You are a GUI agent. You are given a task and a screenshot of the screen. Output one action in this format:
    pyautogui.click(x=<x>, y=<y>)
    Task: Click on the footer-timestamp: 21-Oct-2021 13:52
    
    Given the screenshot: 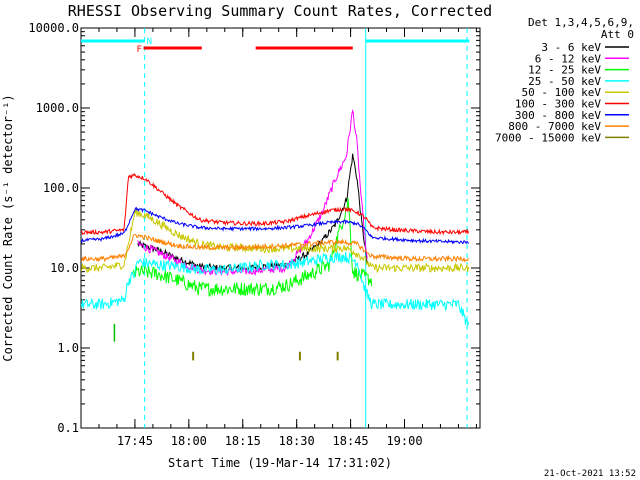 What is the action you would take?
    pyautogui.click(x=590, y=474)
    